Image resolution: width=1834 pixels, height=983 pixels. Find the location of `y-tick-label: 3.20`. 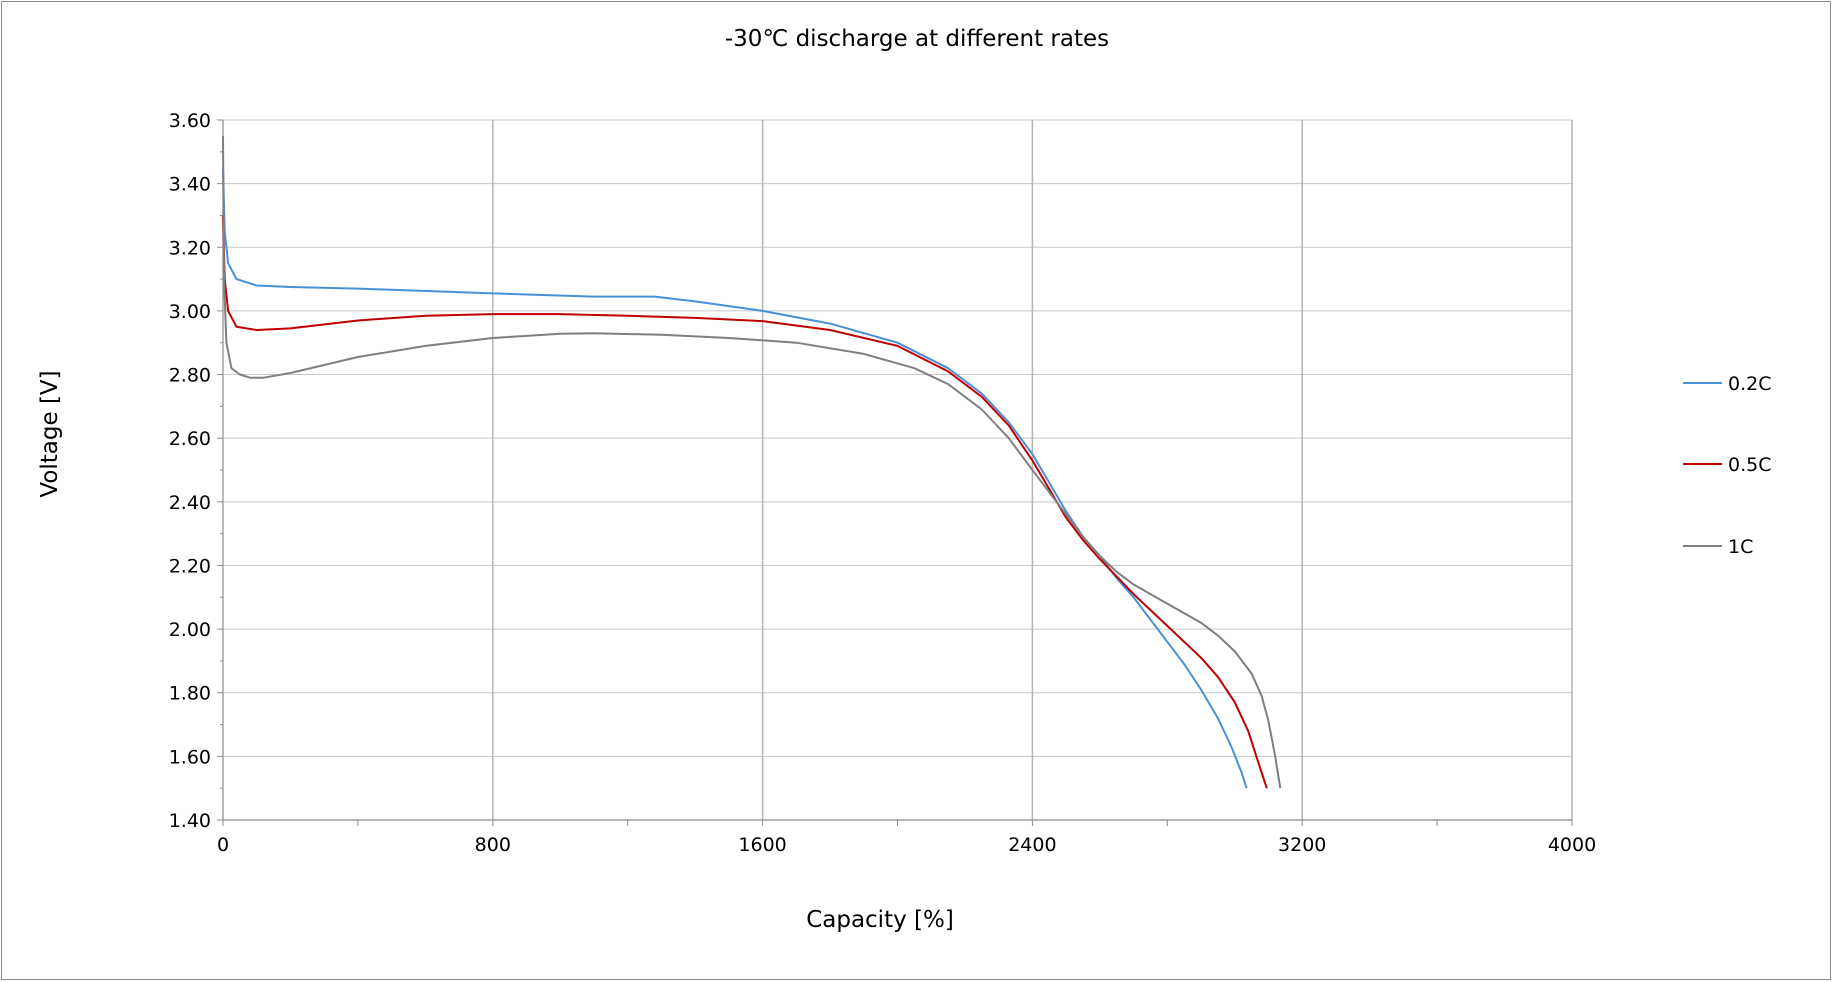

y-tick-label: 3.20 is located at coordinates (190, 248).